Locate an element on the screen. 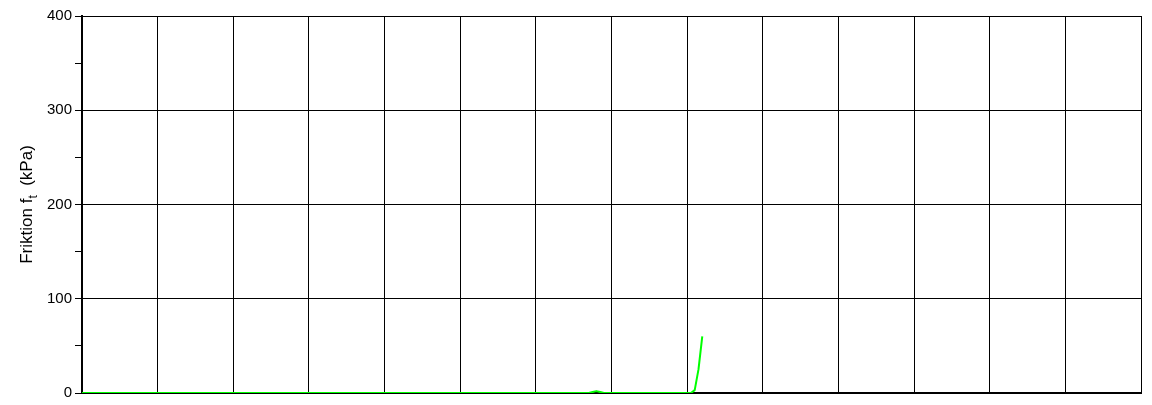 The image size is (1152, 405). y-tick-label: 300 is located at coordinates (59, 109).